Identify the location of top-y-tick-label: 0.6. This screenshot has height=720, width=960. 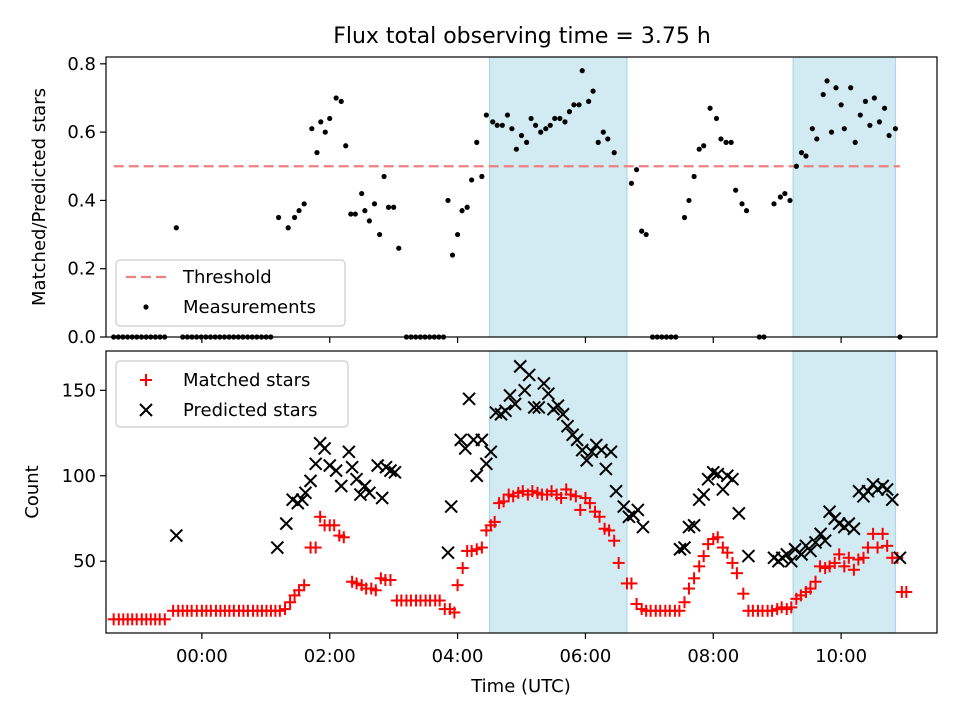
(81, 132).